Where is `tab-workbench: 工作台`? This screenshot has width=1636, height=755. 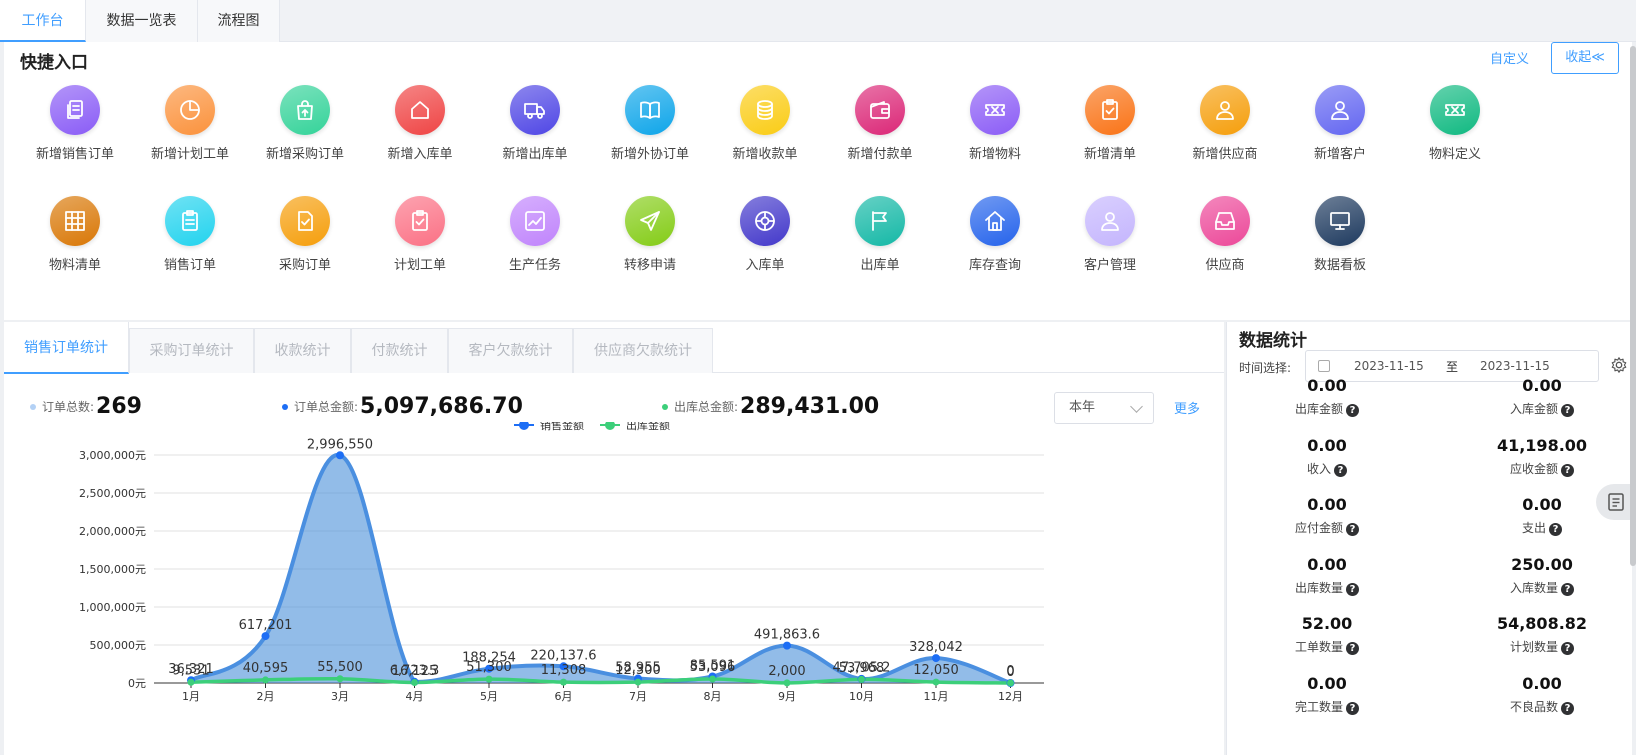 tab-workbench: 工作台 is located at coordinates (43, 21).